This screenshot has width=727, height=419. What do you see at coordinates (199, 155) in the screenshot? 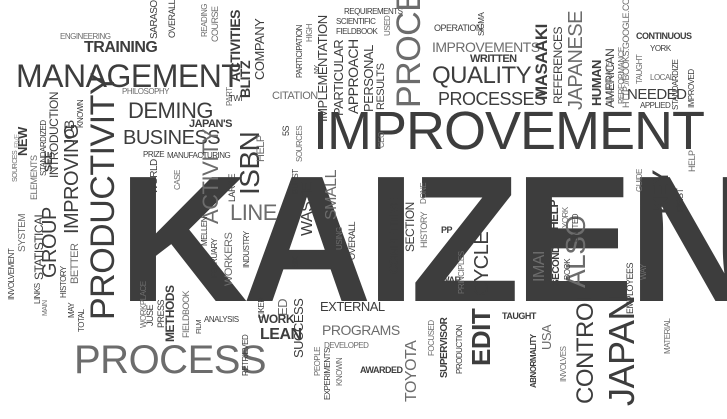
I see `word-manufacturing: MANUFACTURING` at bounding box center [199, 155].